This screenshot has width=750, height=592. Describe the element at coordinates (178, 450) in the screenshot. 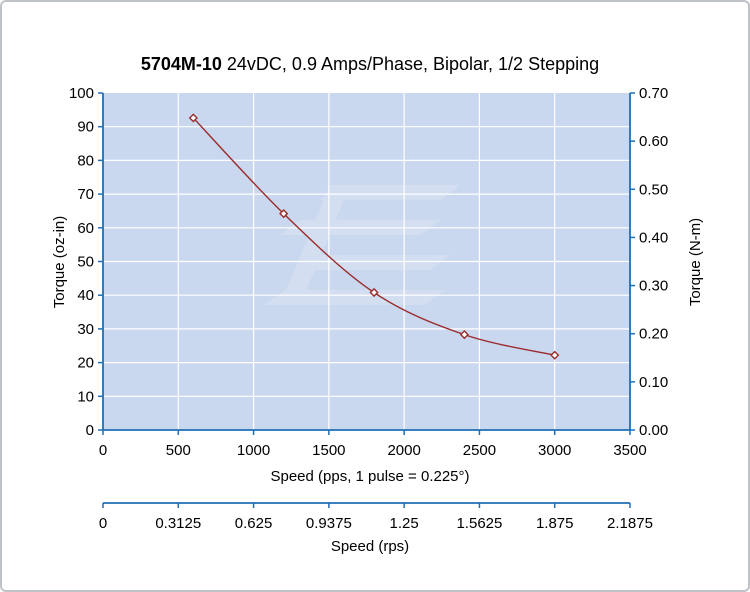

I see `x-tick-label: 500` at that location.